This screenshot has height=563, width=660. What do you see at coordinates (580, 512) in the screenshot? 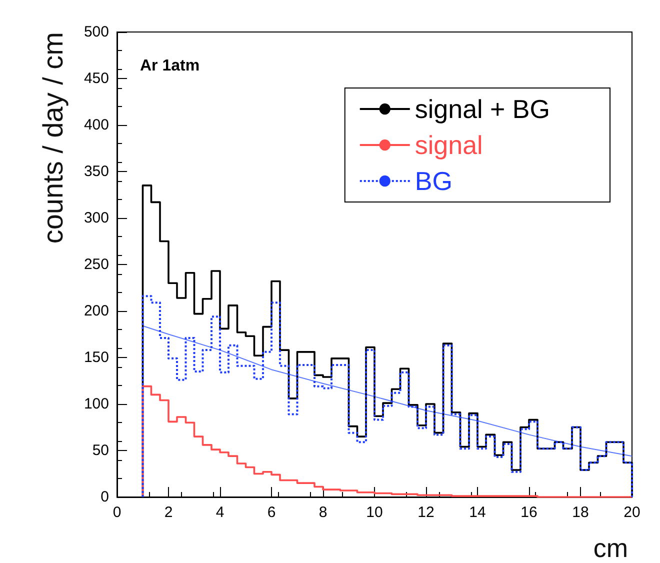
I see `x-tick-label: 18` at bounding box center [580, 512].